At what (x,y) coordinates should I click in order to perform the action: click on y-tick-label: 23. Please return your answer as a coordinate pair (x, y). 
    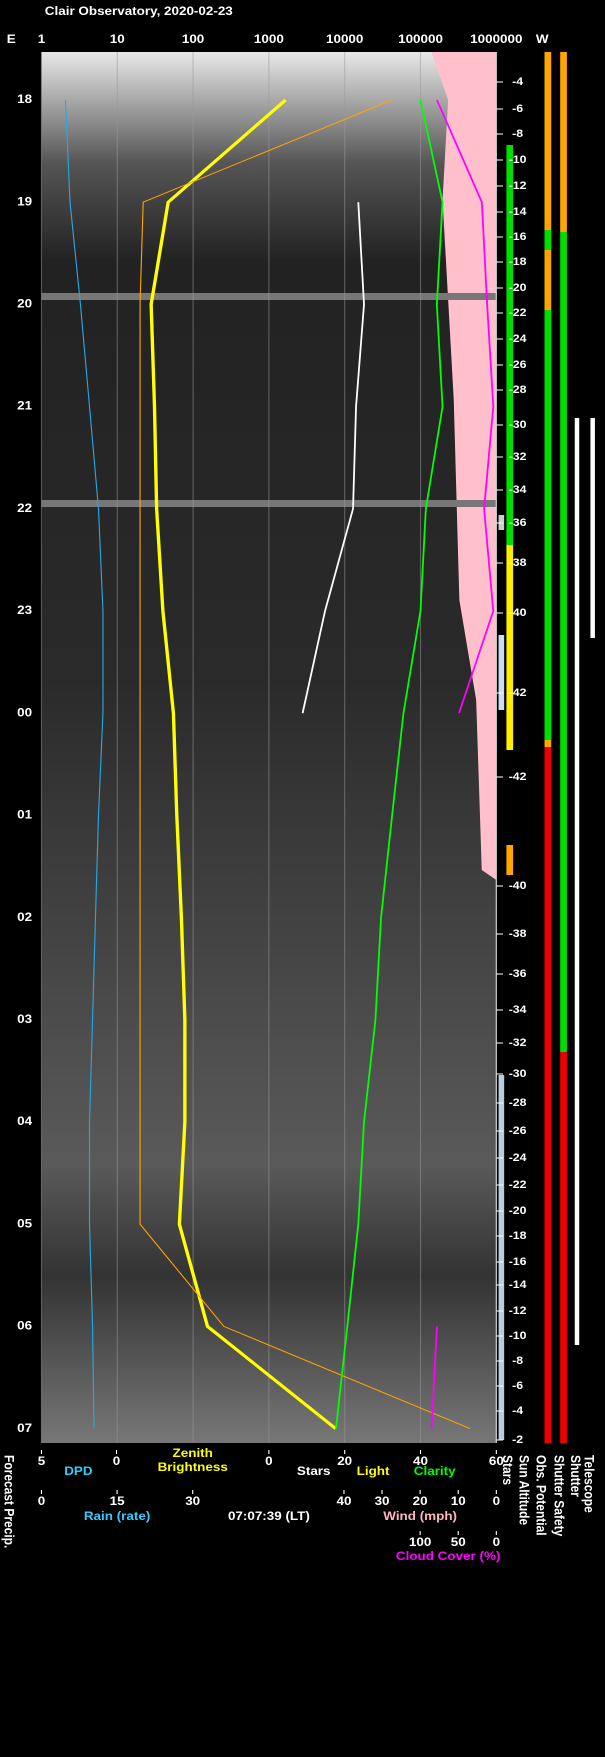
    Looking at the image, I should click on (24, 610).